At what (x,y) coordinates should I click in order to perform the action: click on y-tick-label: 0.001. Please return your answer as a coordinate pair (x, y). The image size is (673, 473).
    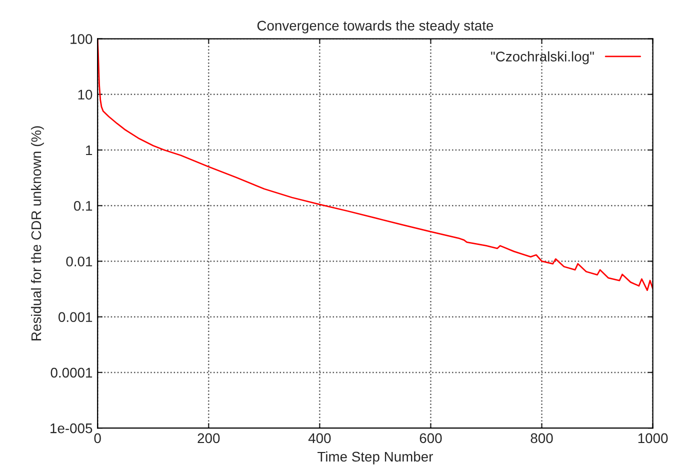
    Looking at the image, I should click on (75, 317).